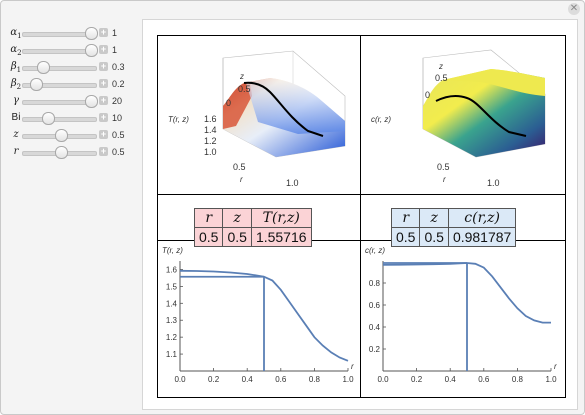 The height and width of the screenshot is (415, 585). What do you see at coordinates (16, 100) in the screenshot?
I see `slider-label: γ` at bounding box center [16, 100].